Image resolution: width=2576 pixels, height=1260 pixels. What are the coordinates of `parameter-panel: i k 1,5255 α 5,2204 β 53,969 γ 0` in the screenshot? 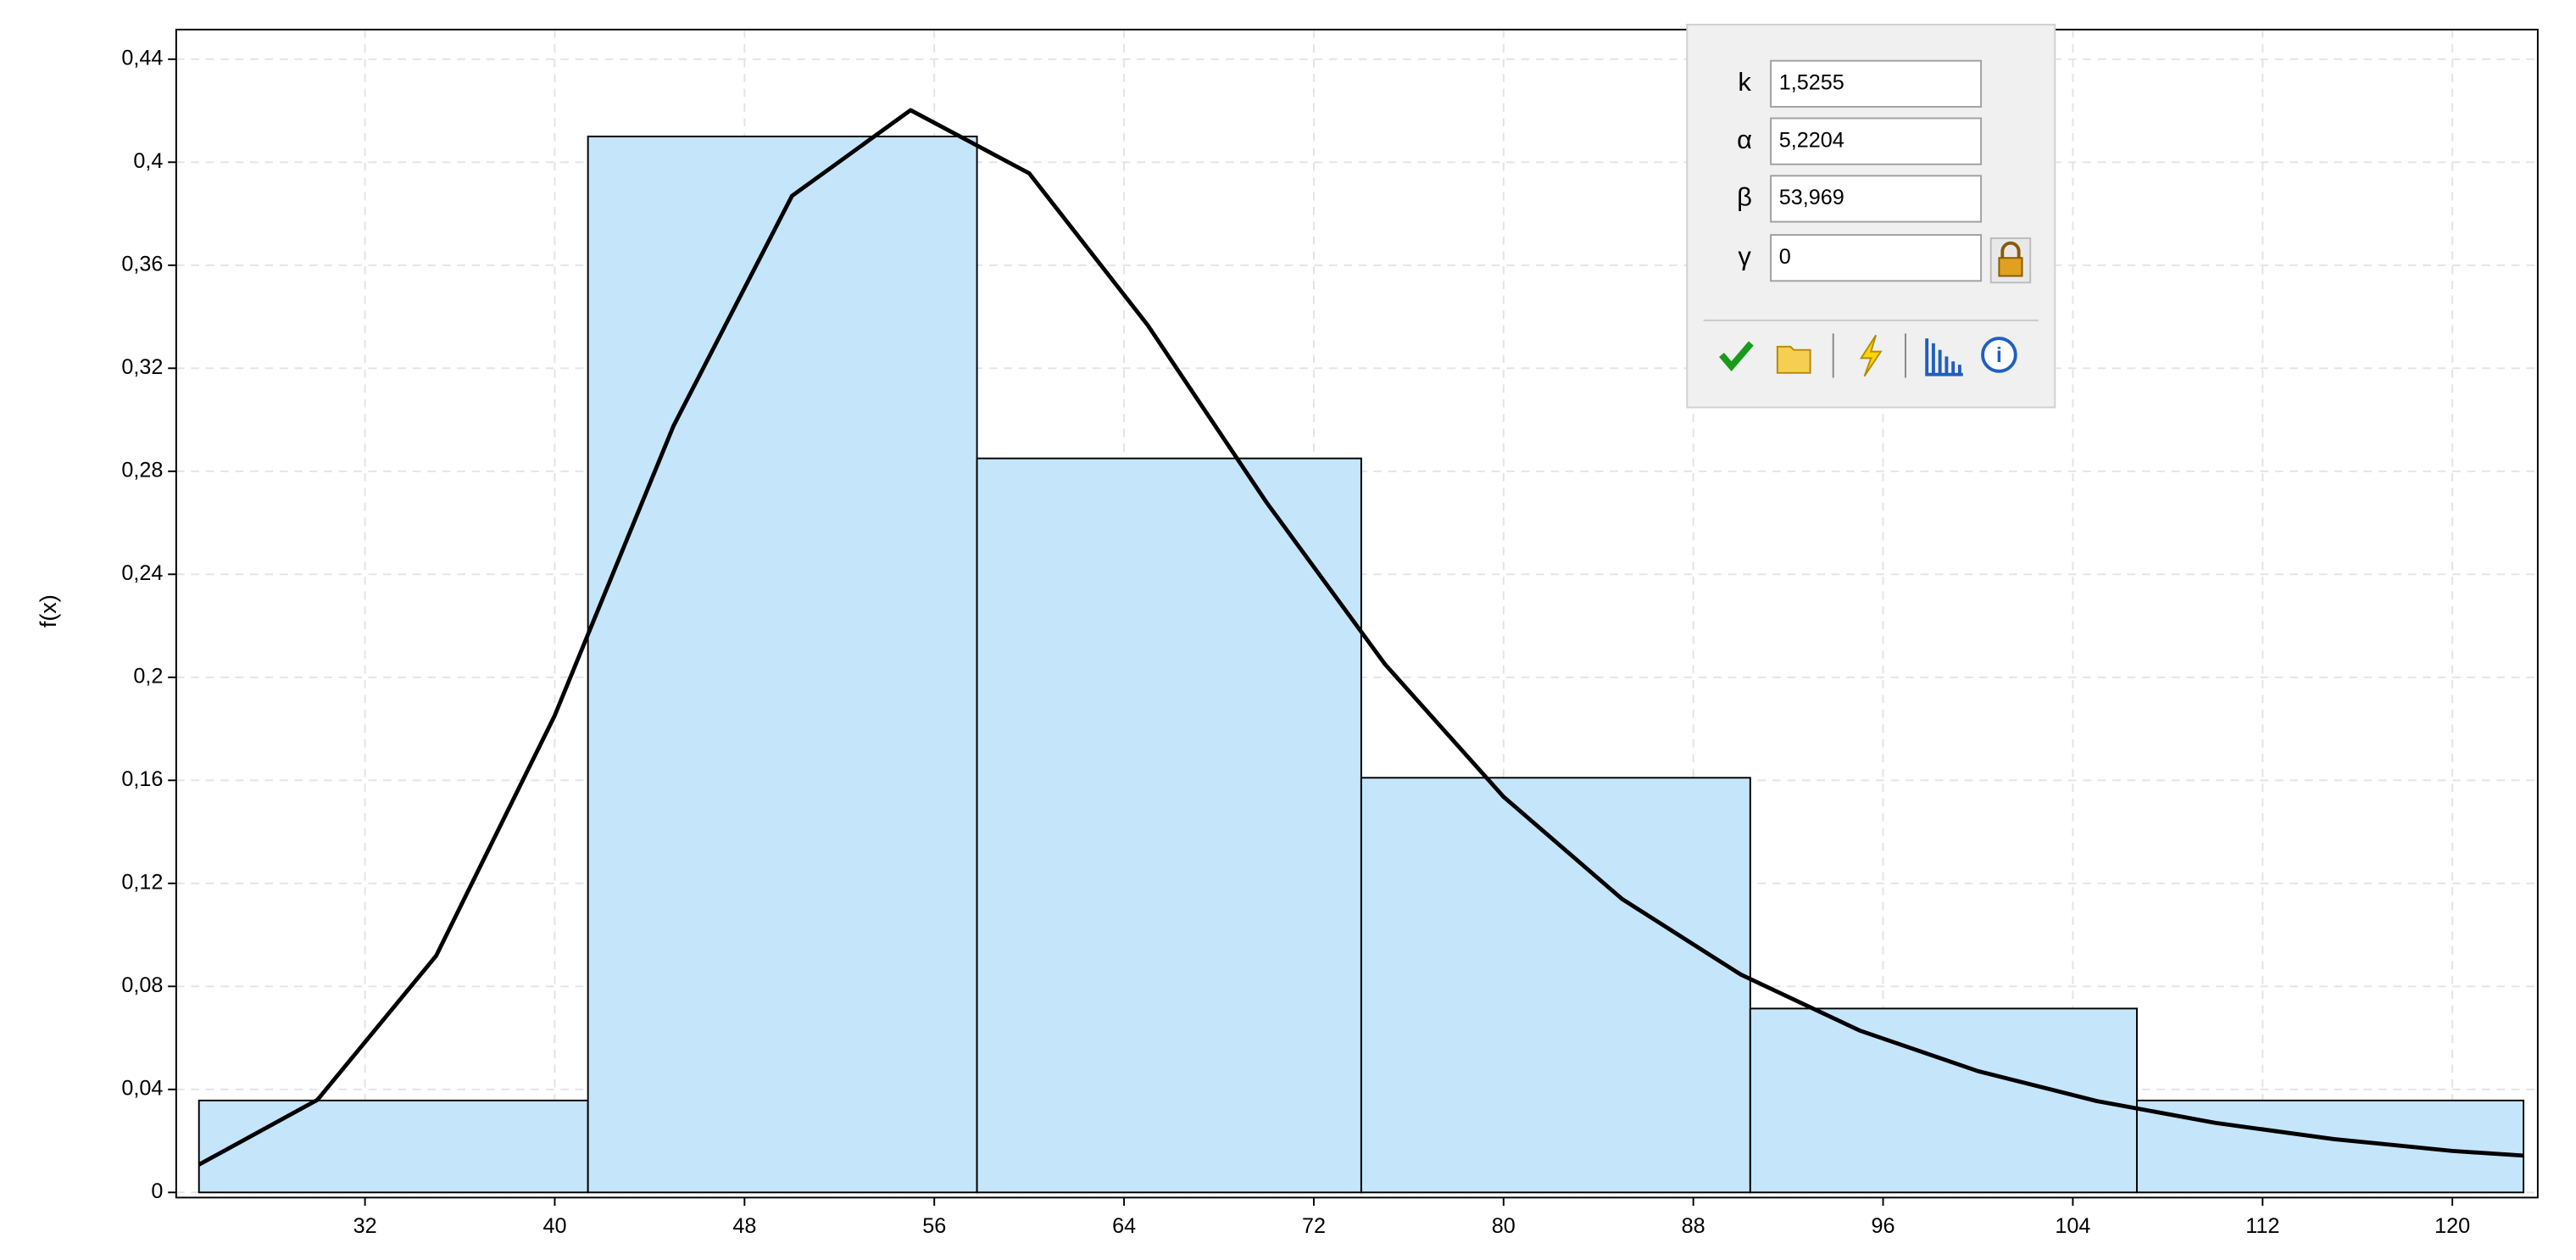 It's located at (1871, 216).